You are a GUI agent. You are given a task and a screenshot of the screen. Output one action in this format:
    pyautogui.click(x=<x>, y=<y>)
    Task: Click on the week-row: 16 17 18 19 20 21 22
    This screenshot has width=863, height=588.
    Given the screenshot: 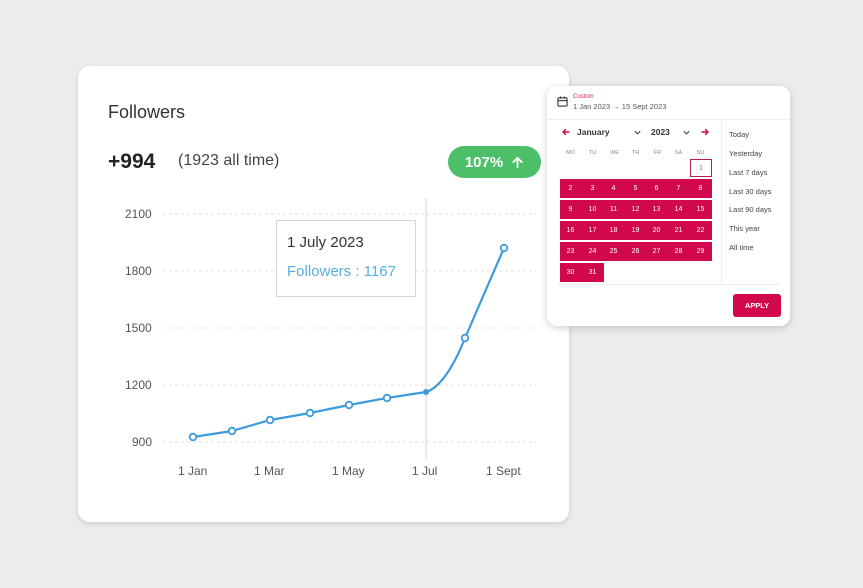 What is the action you would take?
    pyautogui.click(x=636, y=230)
    